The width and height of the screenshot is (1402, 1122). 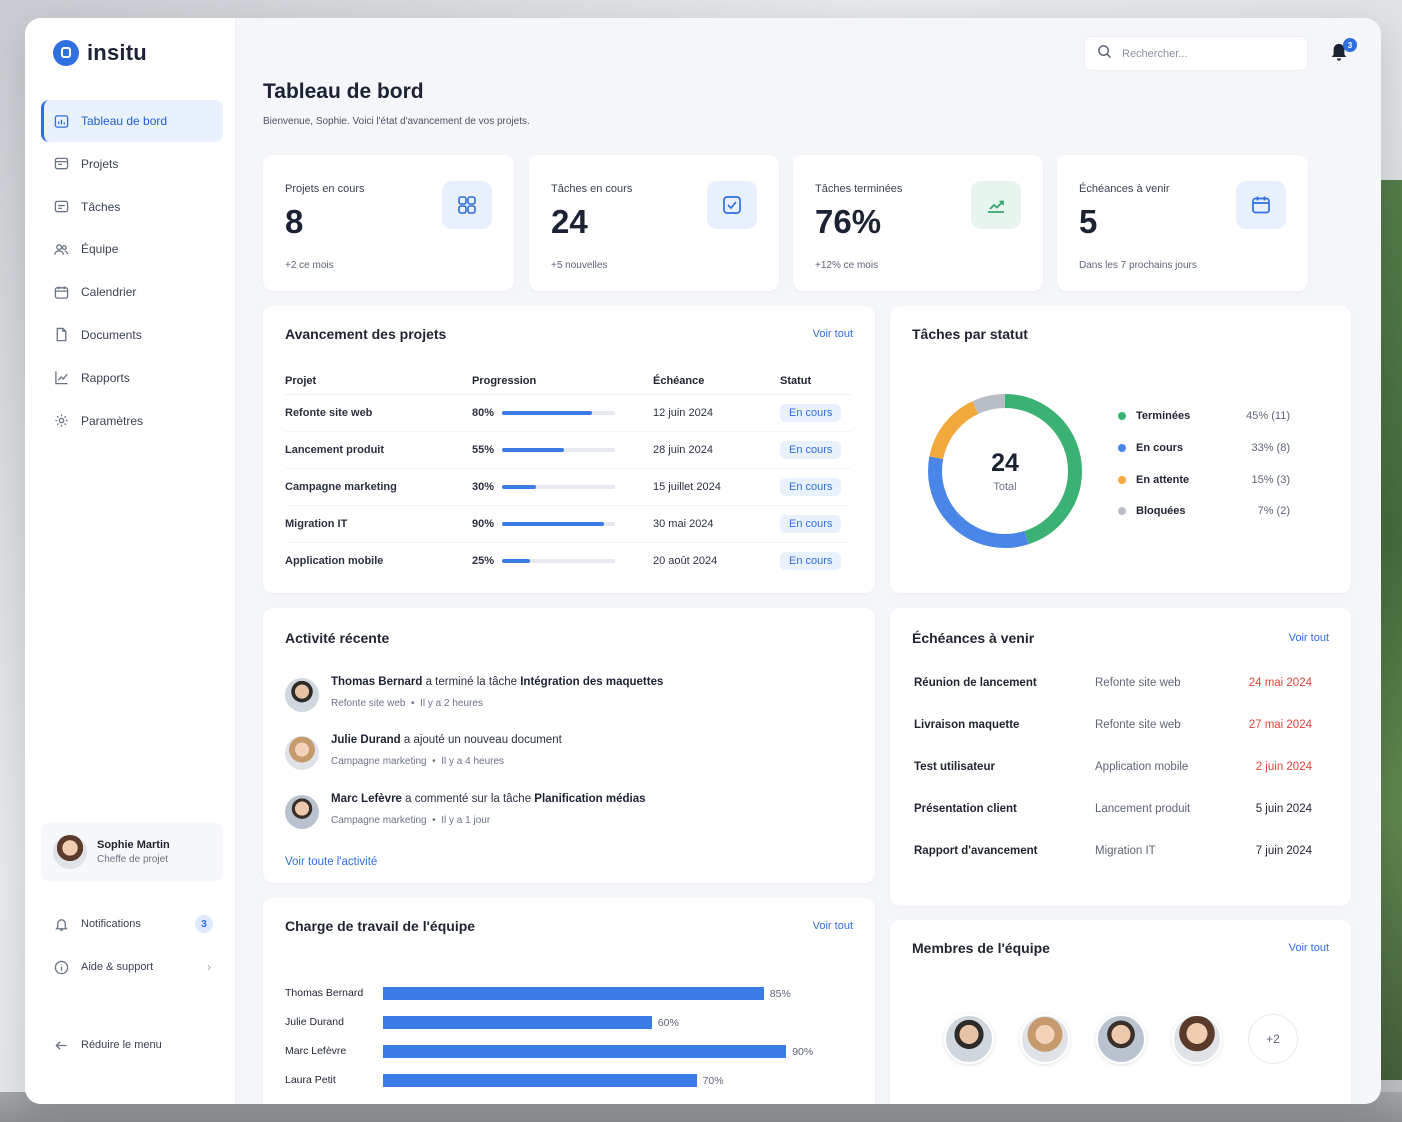 What do you see at coordinates (716, 450) in the screenshot?
I see `project-due-date: 28 juin 2024` at bounding box center [716, 450].